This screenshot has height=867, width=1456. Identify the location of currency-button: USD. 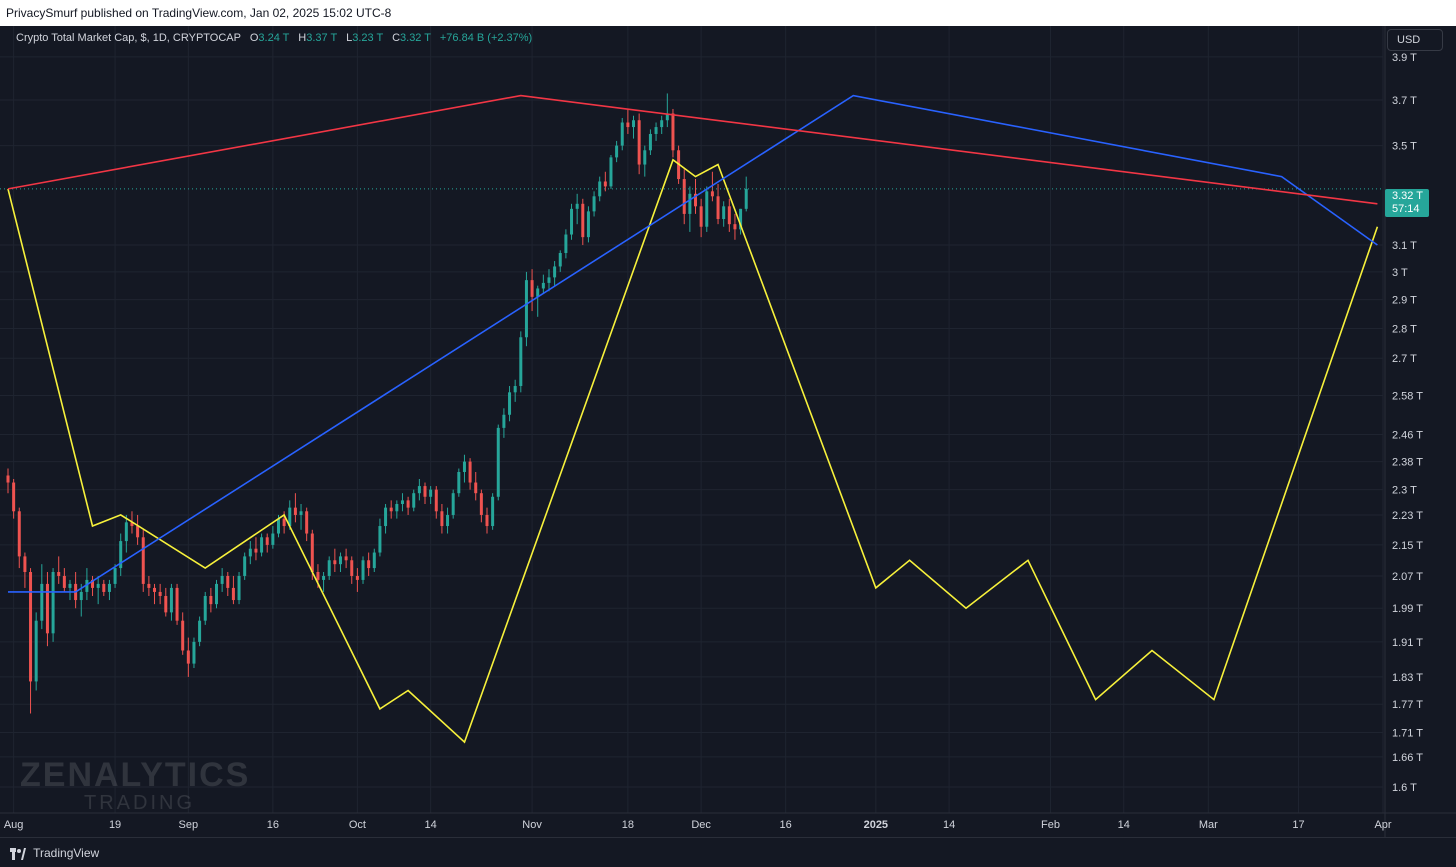
(1415, 40).